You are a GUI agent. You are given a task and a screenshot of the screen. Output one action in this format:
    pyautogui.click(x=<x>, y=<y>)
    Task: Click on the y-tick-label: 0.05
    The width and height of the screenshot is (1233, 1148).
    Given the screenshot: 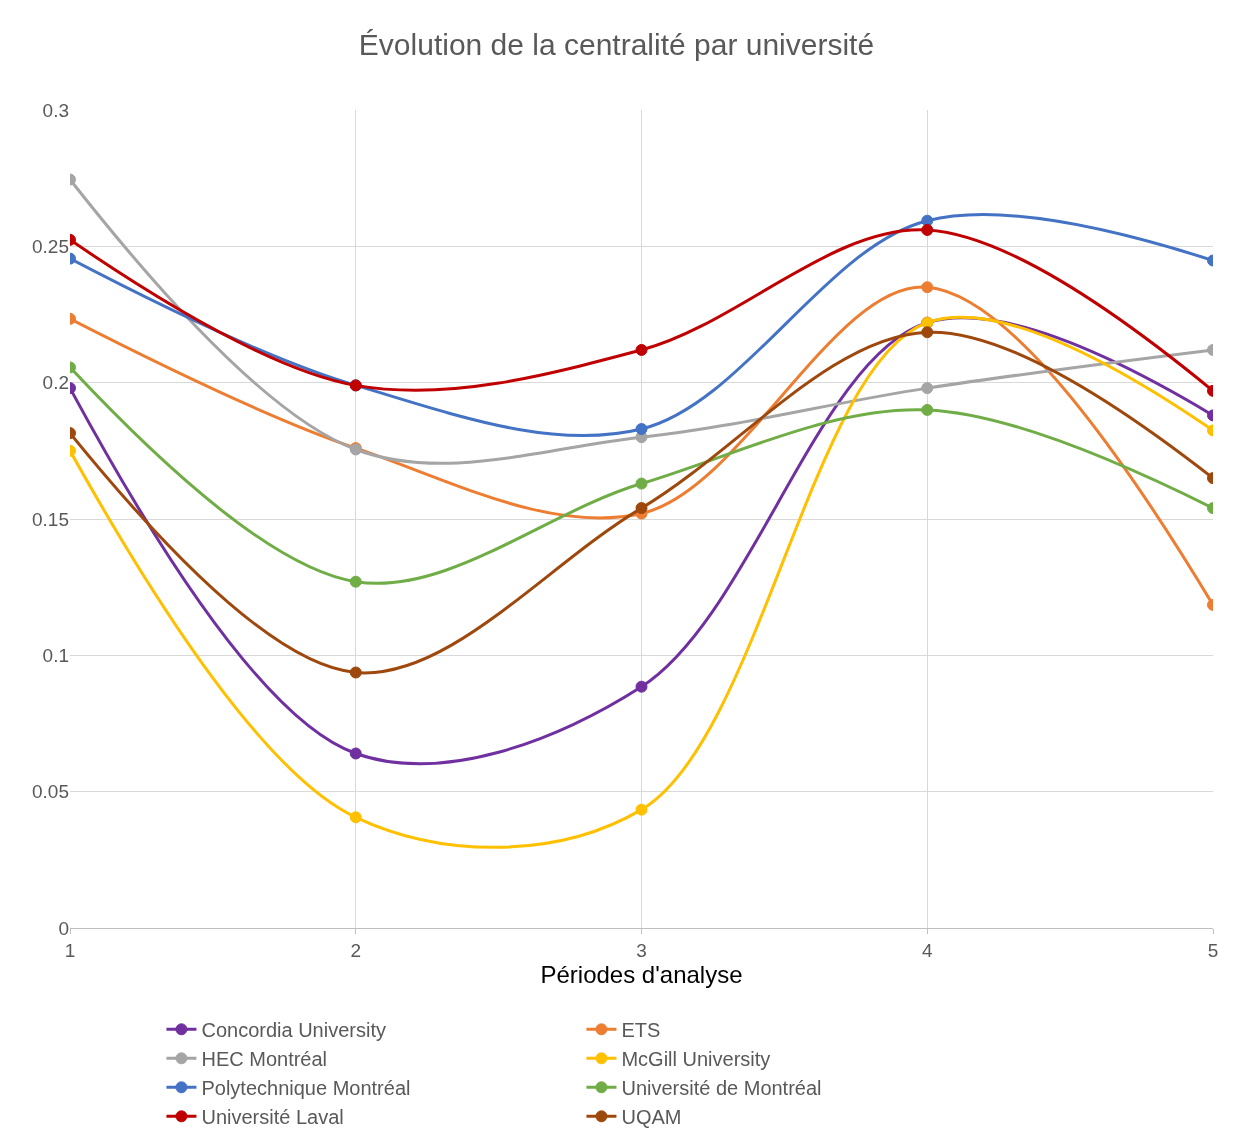 What is the action you would take?
    pyautogui.click(x=50, y=792)
    